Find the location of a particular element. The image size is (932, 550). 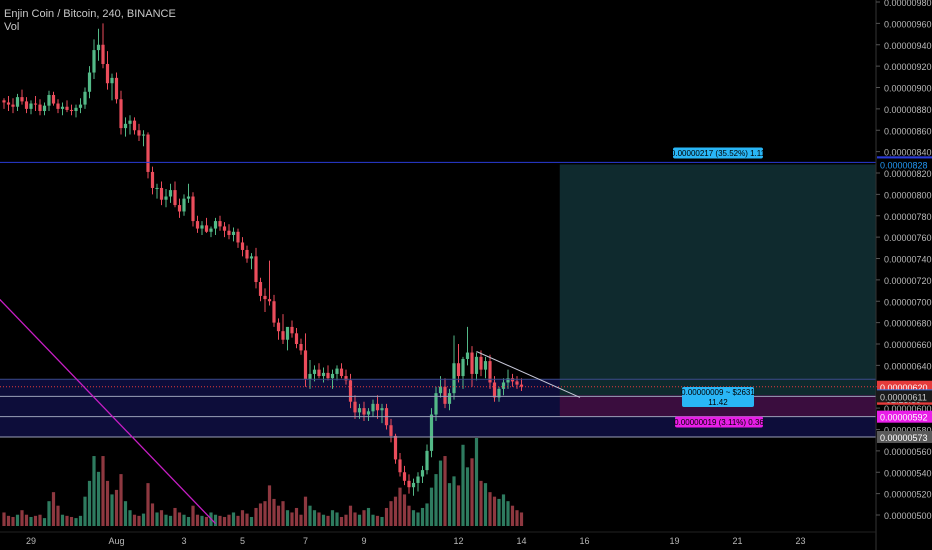

position-info-text: 0.00000009 ~ $2631 is located at coordinates (718, 392).